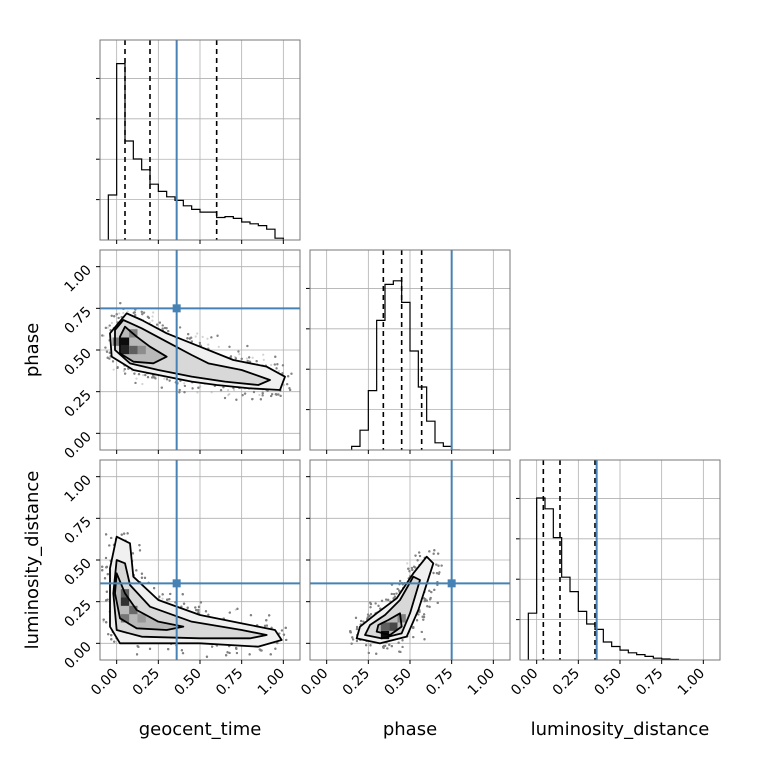 Image resolution: width=760 pixels, height=760 pixels. Describe the element at coordinates (176, 308) in the screenshot. I see `truth-marker` at that location.